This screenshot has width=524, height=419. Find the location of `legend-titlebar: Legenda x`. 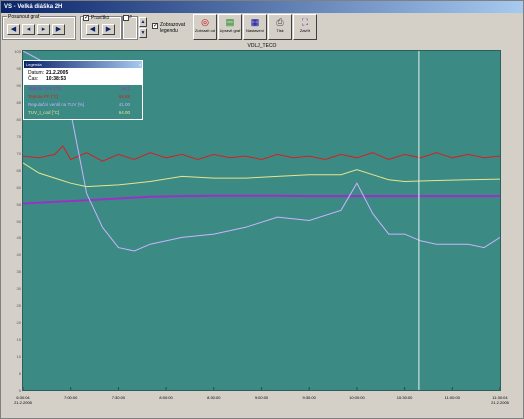

legend-titlebar: Legenda x is located at coordinates (83, 64).